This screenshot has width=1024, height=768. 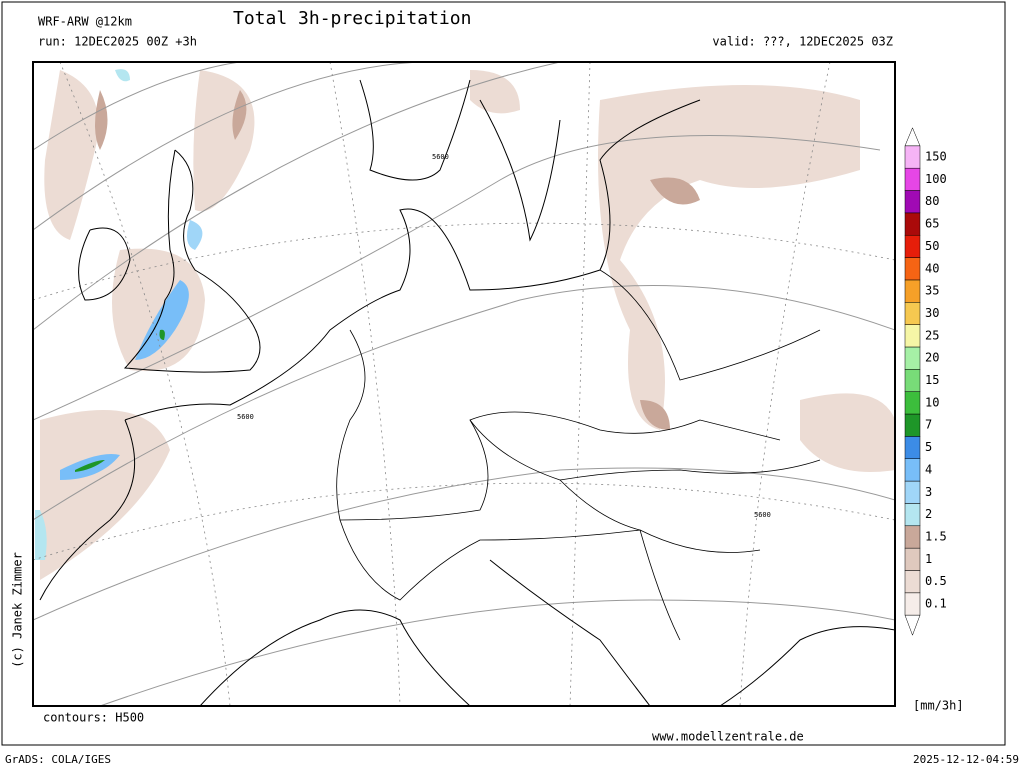 What do you see at coordinates (936, 604) in the screenshot?
I see `legend-label: 0.1` at bounding box center [936, 604].